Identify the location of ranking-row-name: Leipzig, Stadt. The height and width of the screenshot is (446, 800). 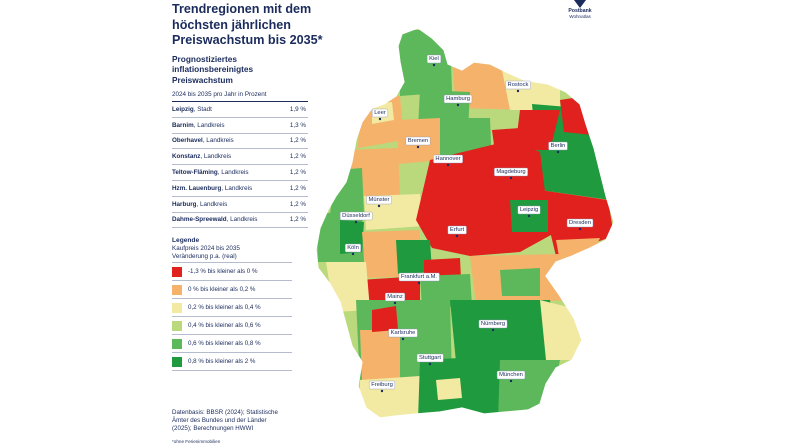
(192, 109).